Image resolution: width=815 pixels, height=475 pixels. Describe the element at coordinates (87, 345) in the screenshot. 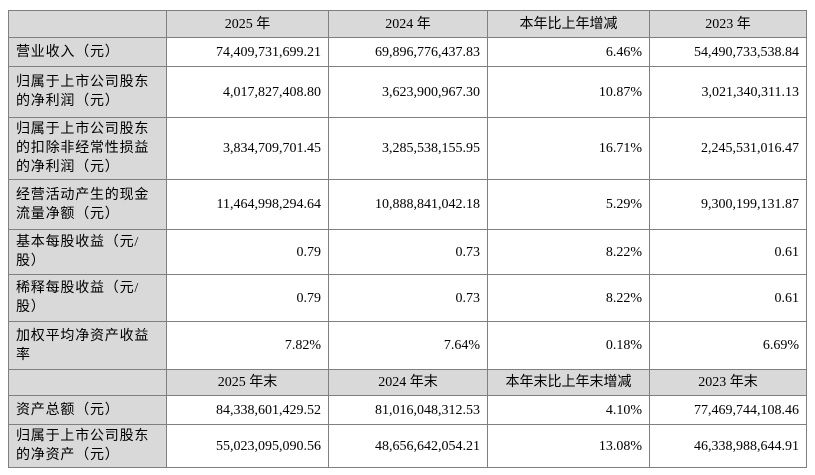

I see `row-label-weighted-avg-roe: 加权平均净资产收益率` at that location.